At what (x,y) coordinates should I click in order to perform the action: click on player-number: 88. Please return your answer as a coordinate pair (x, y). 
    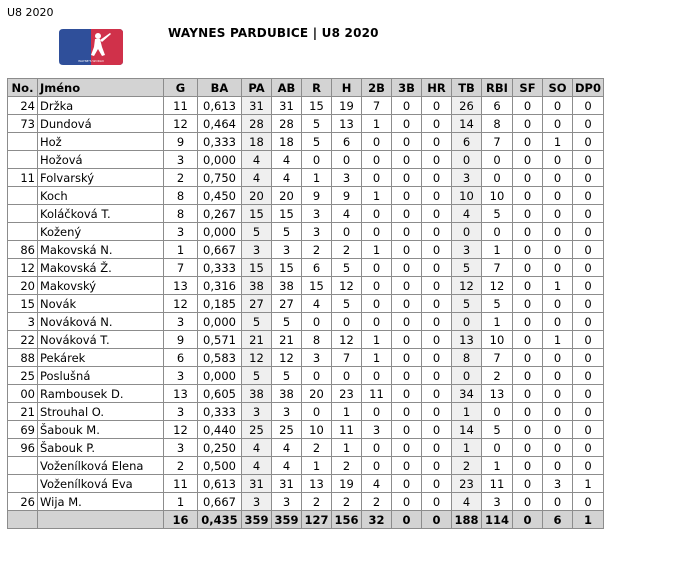
    Looking at the image, I should click on (22, 357).